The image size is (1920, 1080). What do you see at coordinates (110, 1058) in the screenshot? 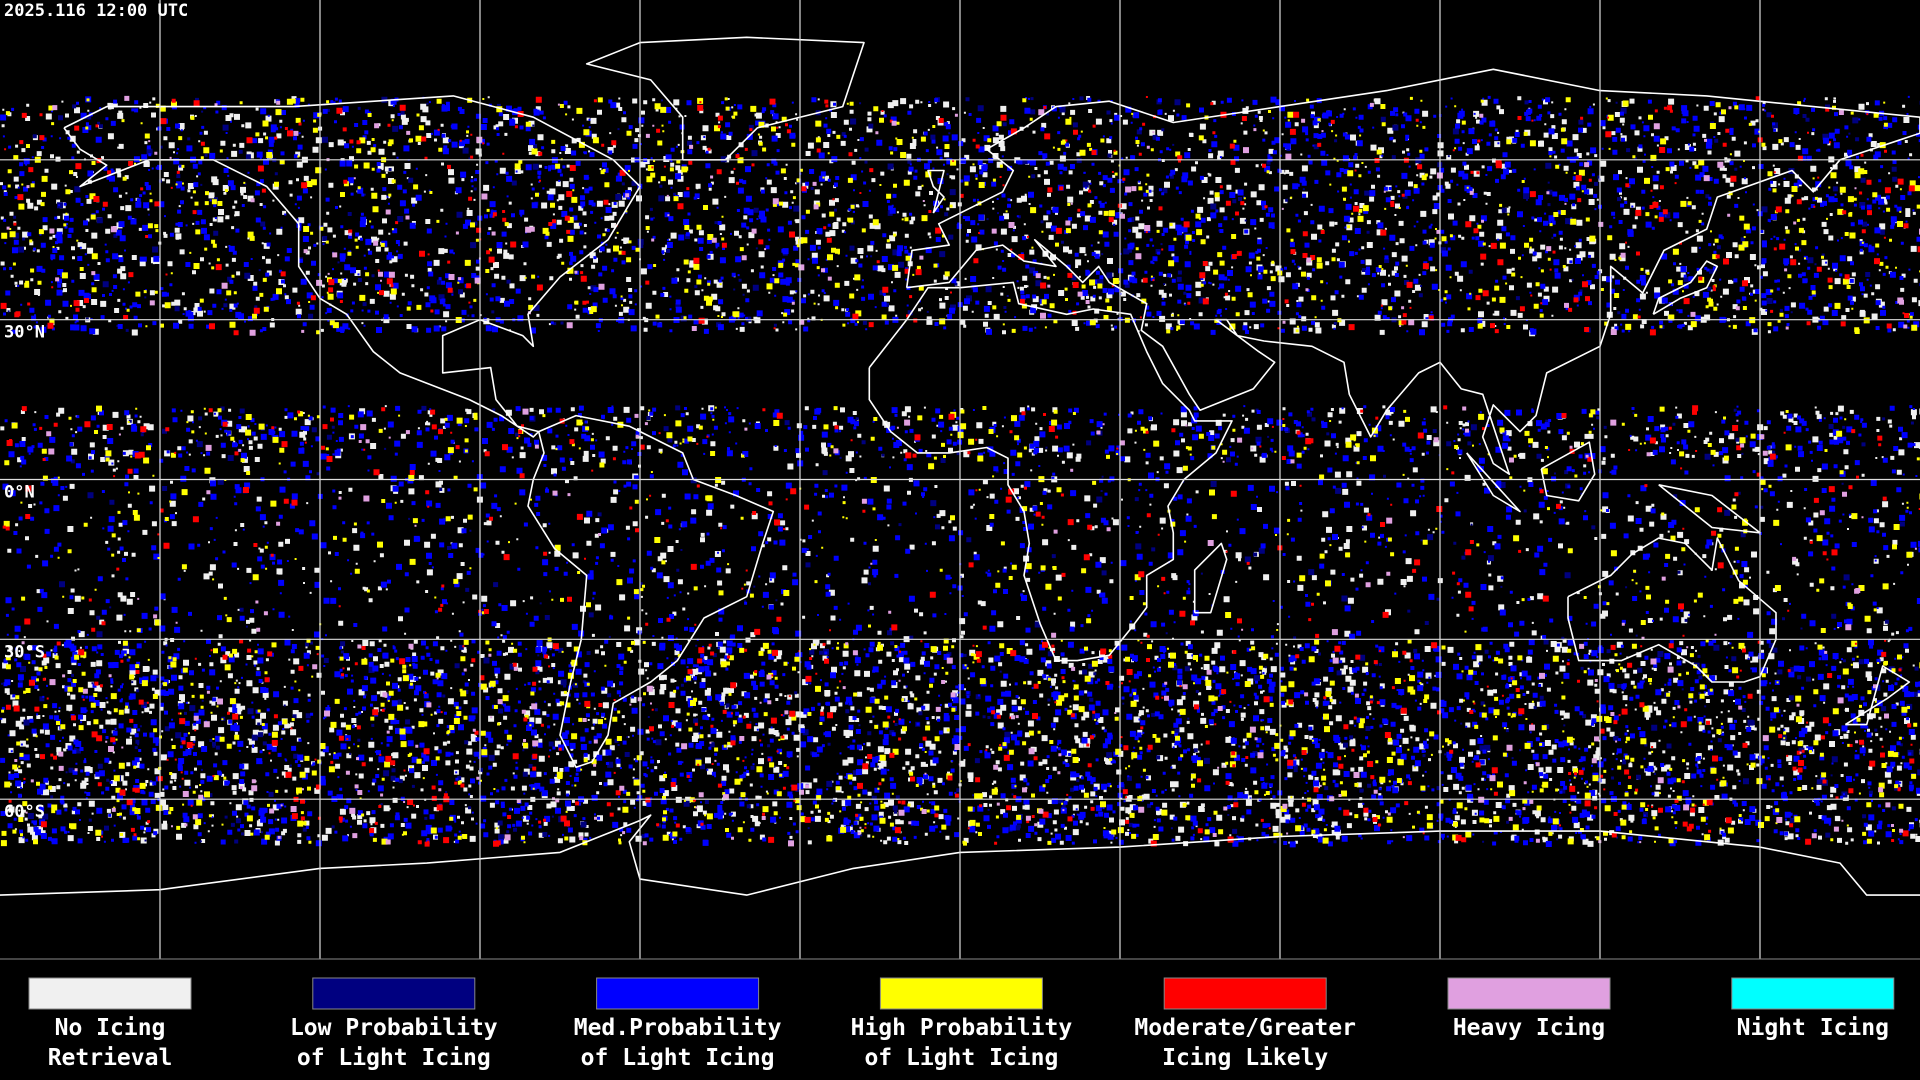
I see `legend-label: Retrieval` at bounding box center [110, 1058].